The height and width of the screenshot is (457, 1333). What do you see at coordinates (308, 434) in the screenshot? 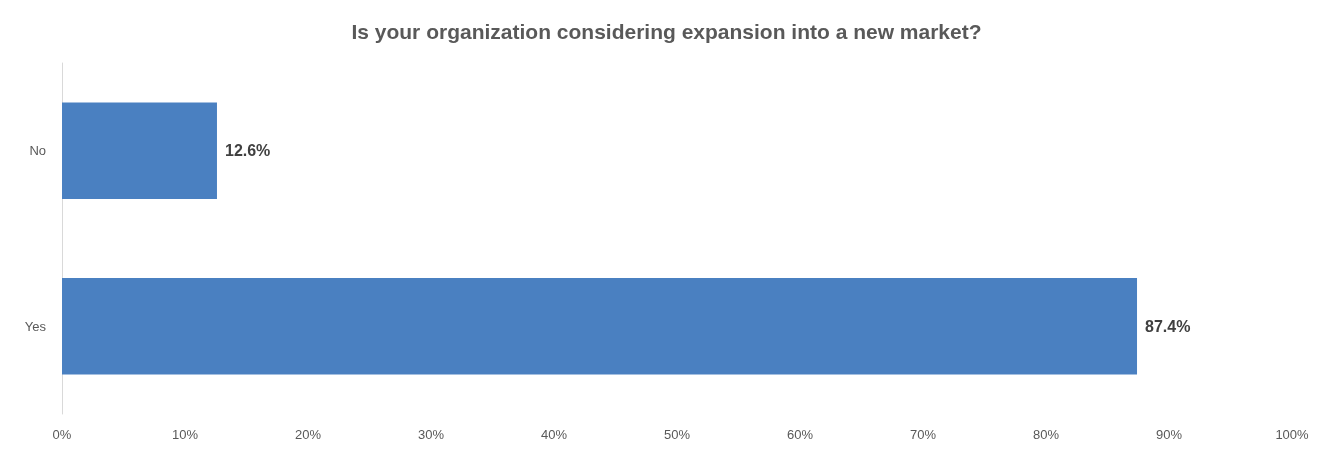
I see `x-tick-label: 20%` at bounding box center [308, 434].